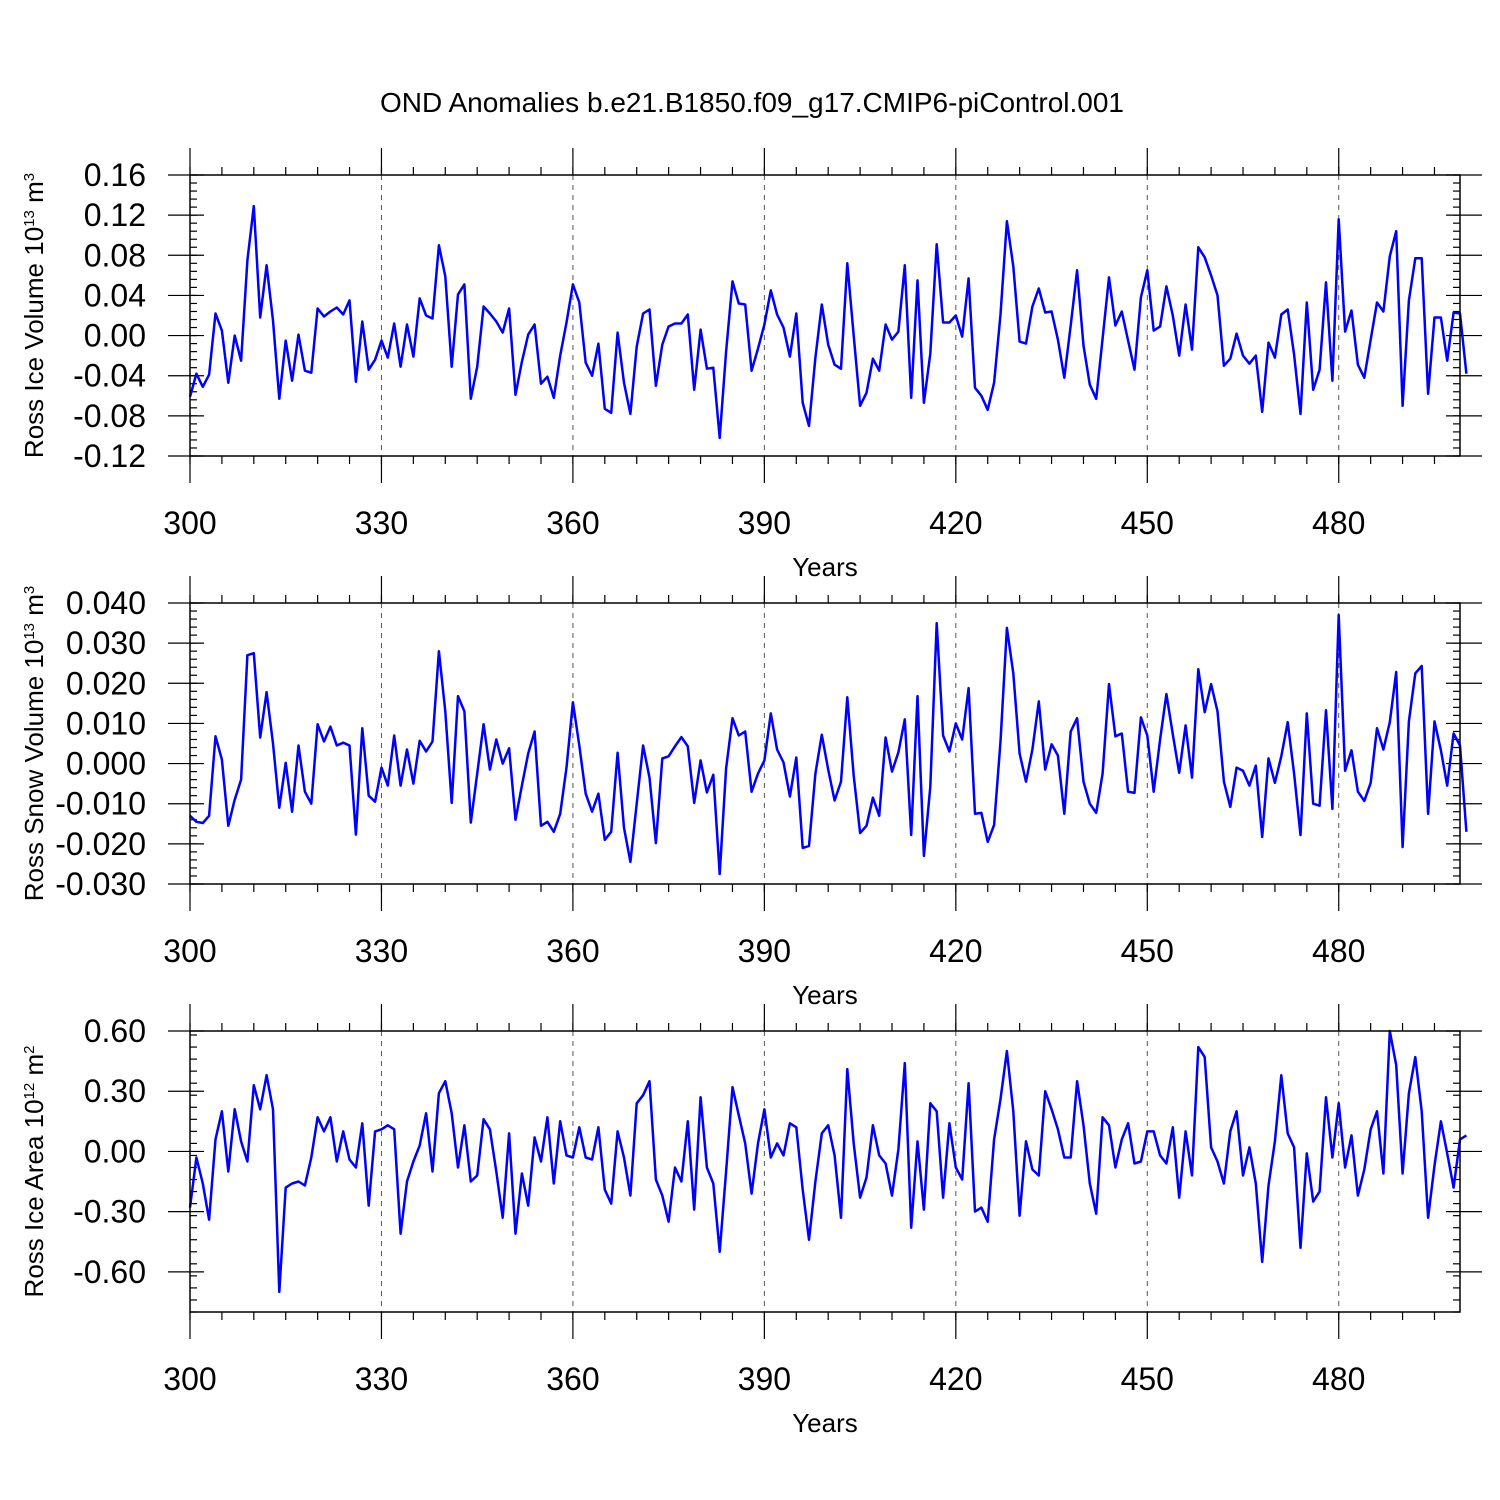 The width and height of the screenshot is (1500, 1500). What do you see at coordinates (115, 295) in the screenshot?
I see `y-tick-label: 0.04` at bounding box center [115, 295].